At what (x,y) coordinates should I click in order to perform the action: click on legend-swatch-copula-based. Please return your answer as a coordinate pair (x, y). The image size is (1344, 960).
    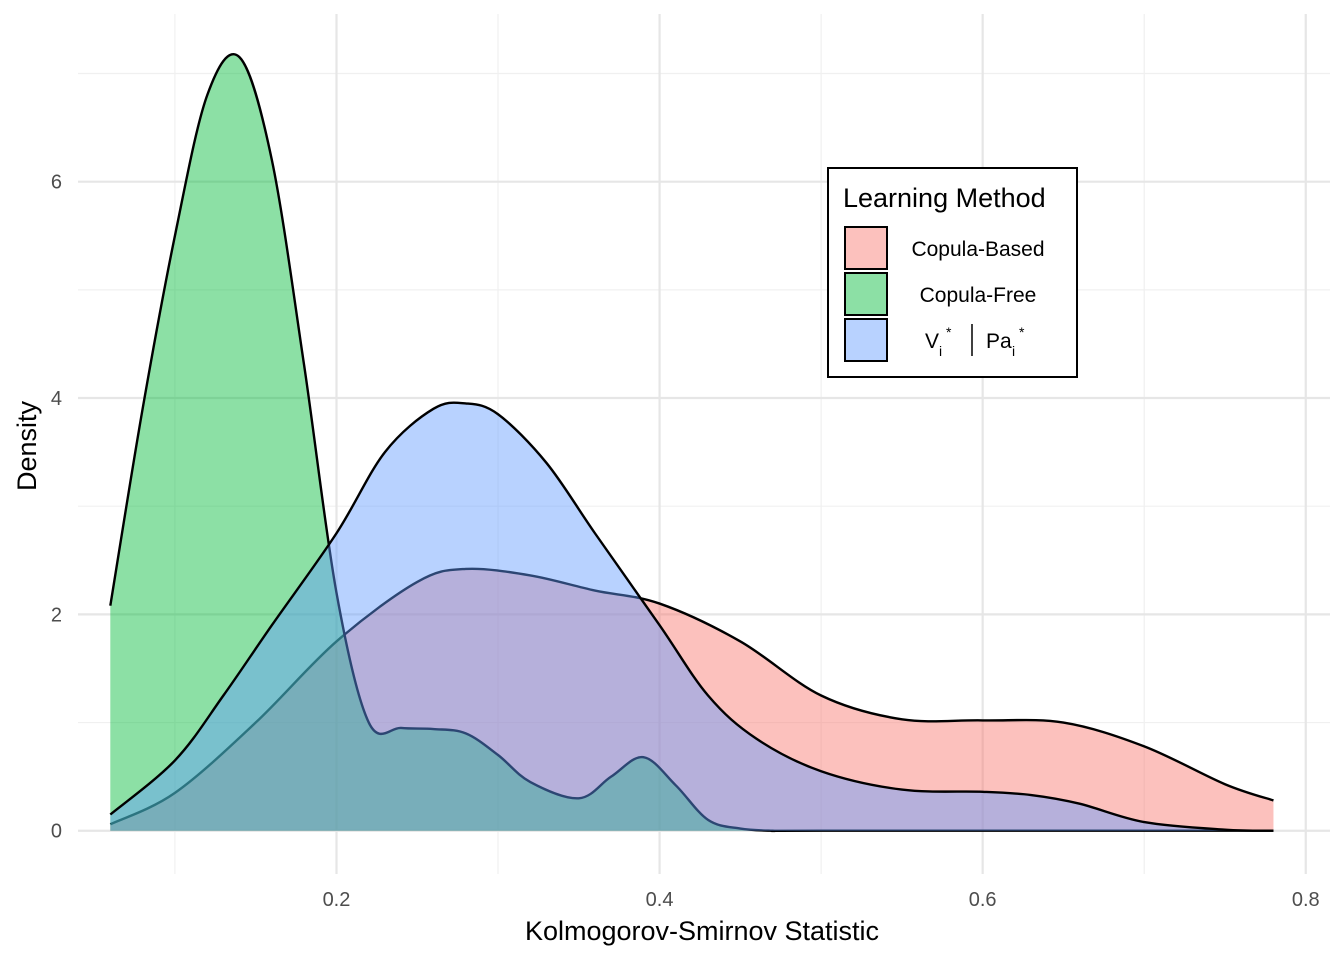
    Looking at the image, I should click on (866, 248).